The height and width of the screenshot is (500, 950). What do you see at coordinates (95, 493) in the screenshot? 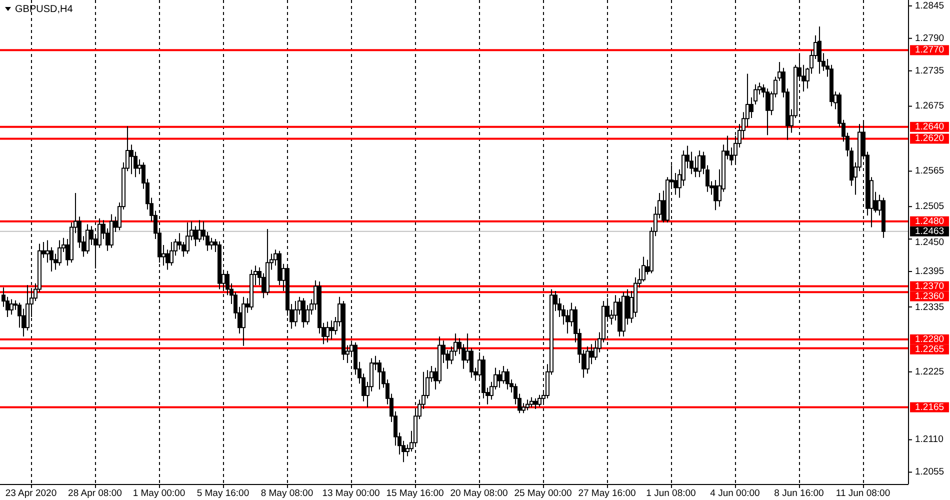
I see `x-tick-label: 28 Apr 08:00` at bounding box center [95, 493].